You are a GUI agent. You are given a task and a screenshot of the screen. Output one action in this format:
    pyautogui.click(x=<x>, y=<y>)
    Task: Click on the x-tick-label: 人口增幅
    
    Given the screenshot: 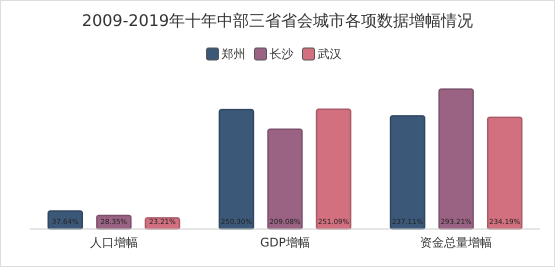 What is the action you would take?
    pyautogui.click(x=114, y=243)
    